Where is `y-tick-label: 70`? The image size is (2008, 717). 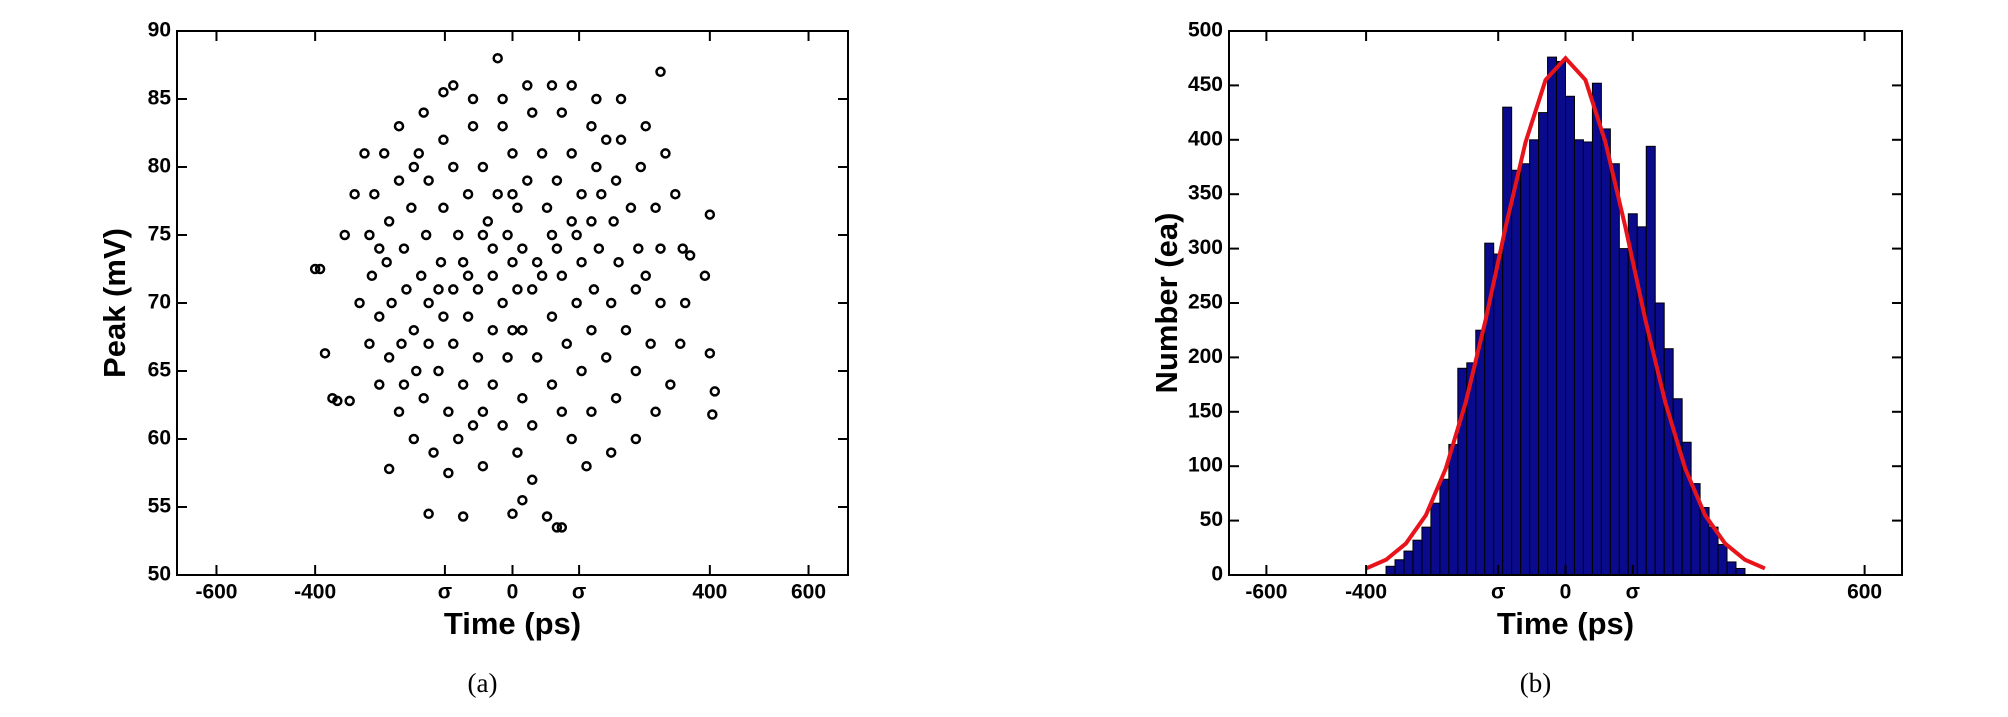 y-tick-label: 70 is located at coordinates (159, 302).